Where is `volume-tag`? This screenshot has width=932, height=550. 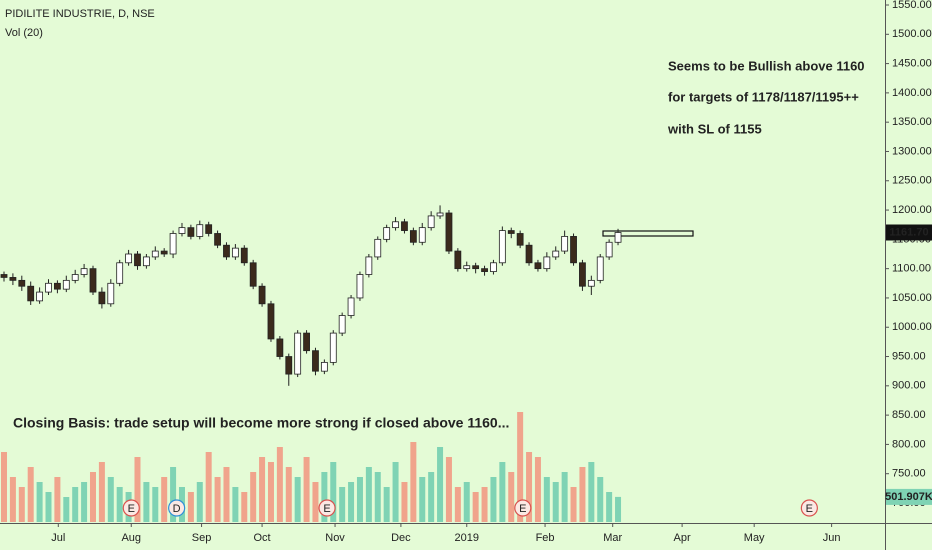
volume-tag is located at coordinates (909, 496).